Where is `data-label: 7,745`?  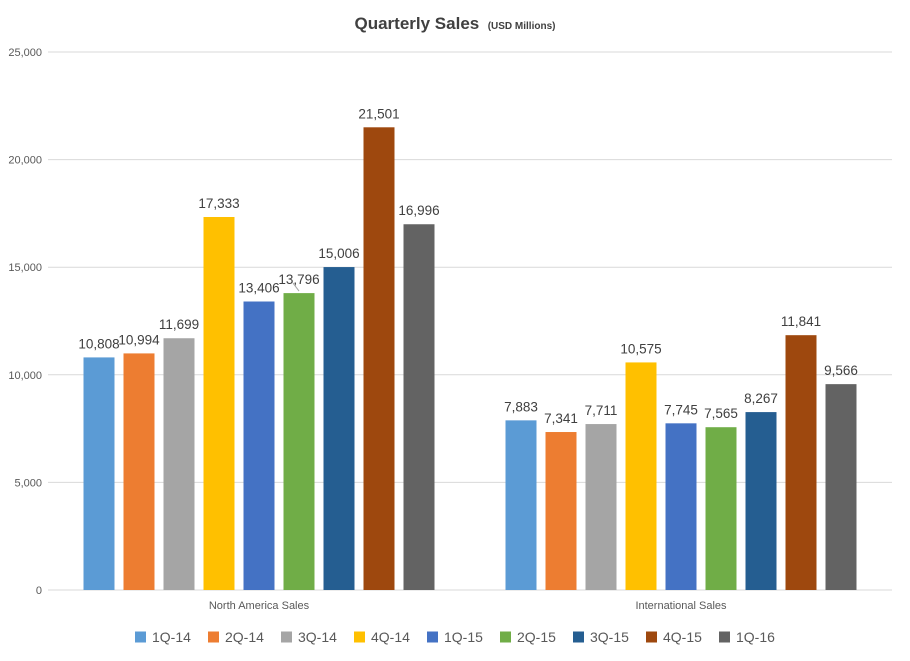
data-label: 7,745 is located at coordinates (681, 409).